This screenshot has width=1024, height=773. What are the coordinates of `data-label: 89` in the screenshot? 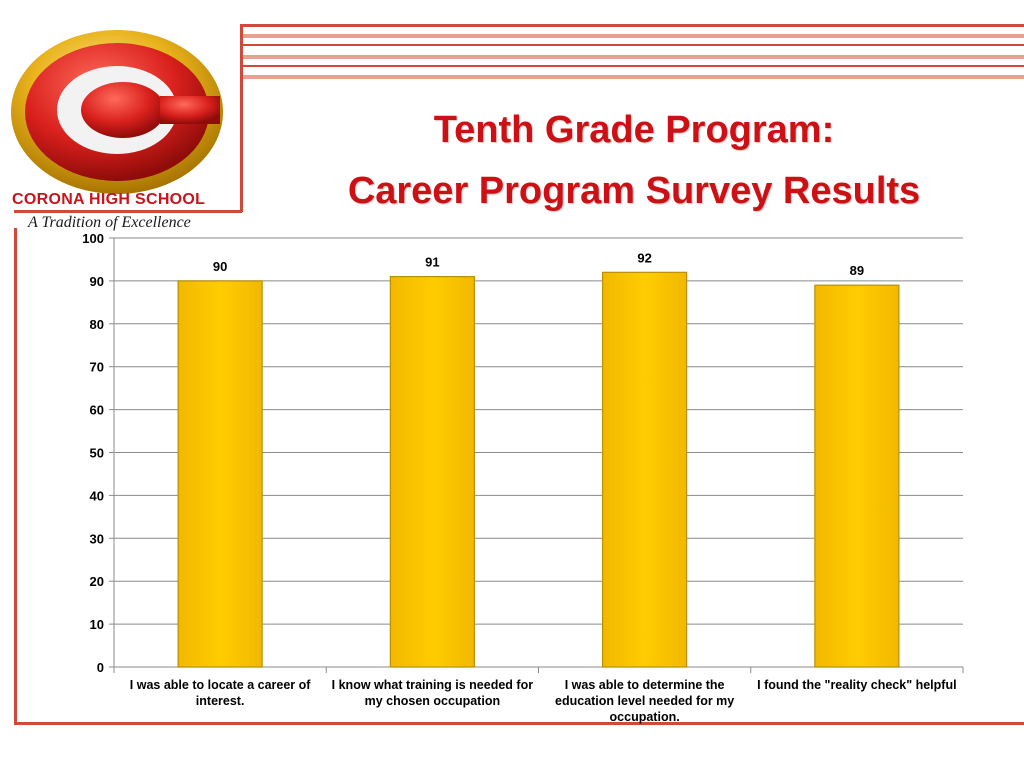 It's located at (857, 270).